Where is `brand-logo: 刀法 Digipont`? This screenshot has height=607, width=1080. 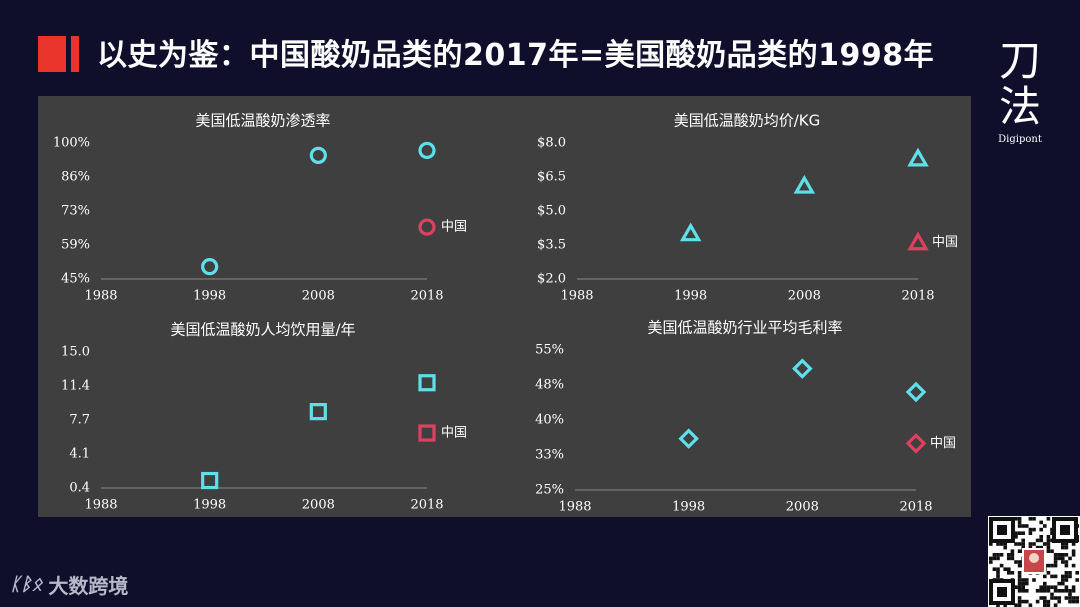
brand-logo: 刀法 Digipont is located at coordinates (1020, 91).